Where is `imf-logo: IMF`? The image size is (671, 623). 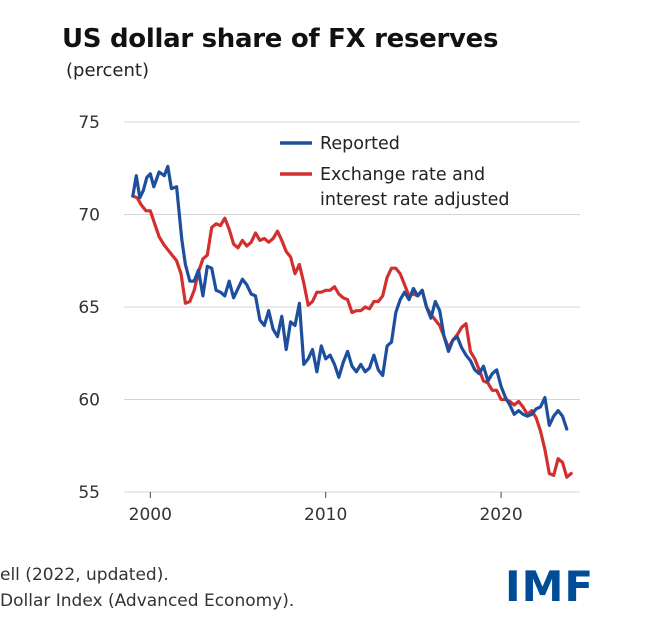
imf-logo: IMF is located at coordinates (550, 586).